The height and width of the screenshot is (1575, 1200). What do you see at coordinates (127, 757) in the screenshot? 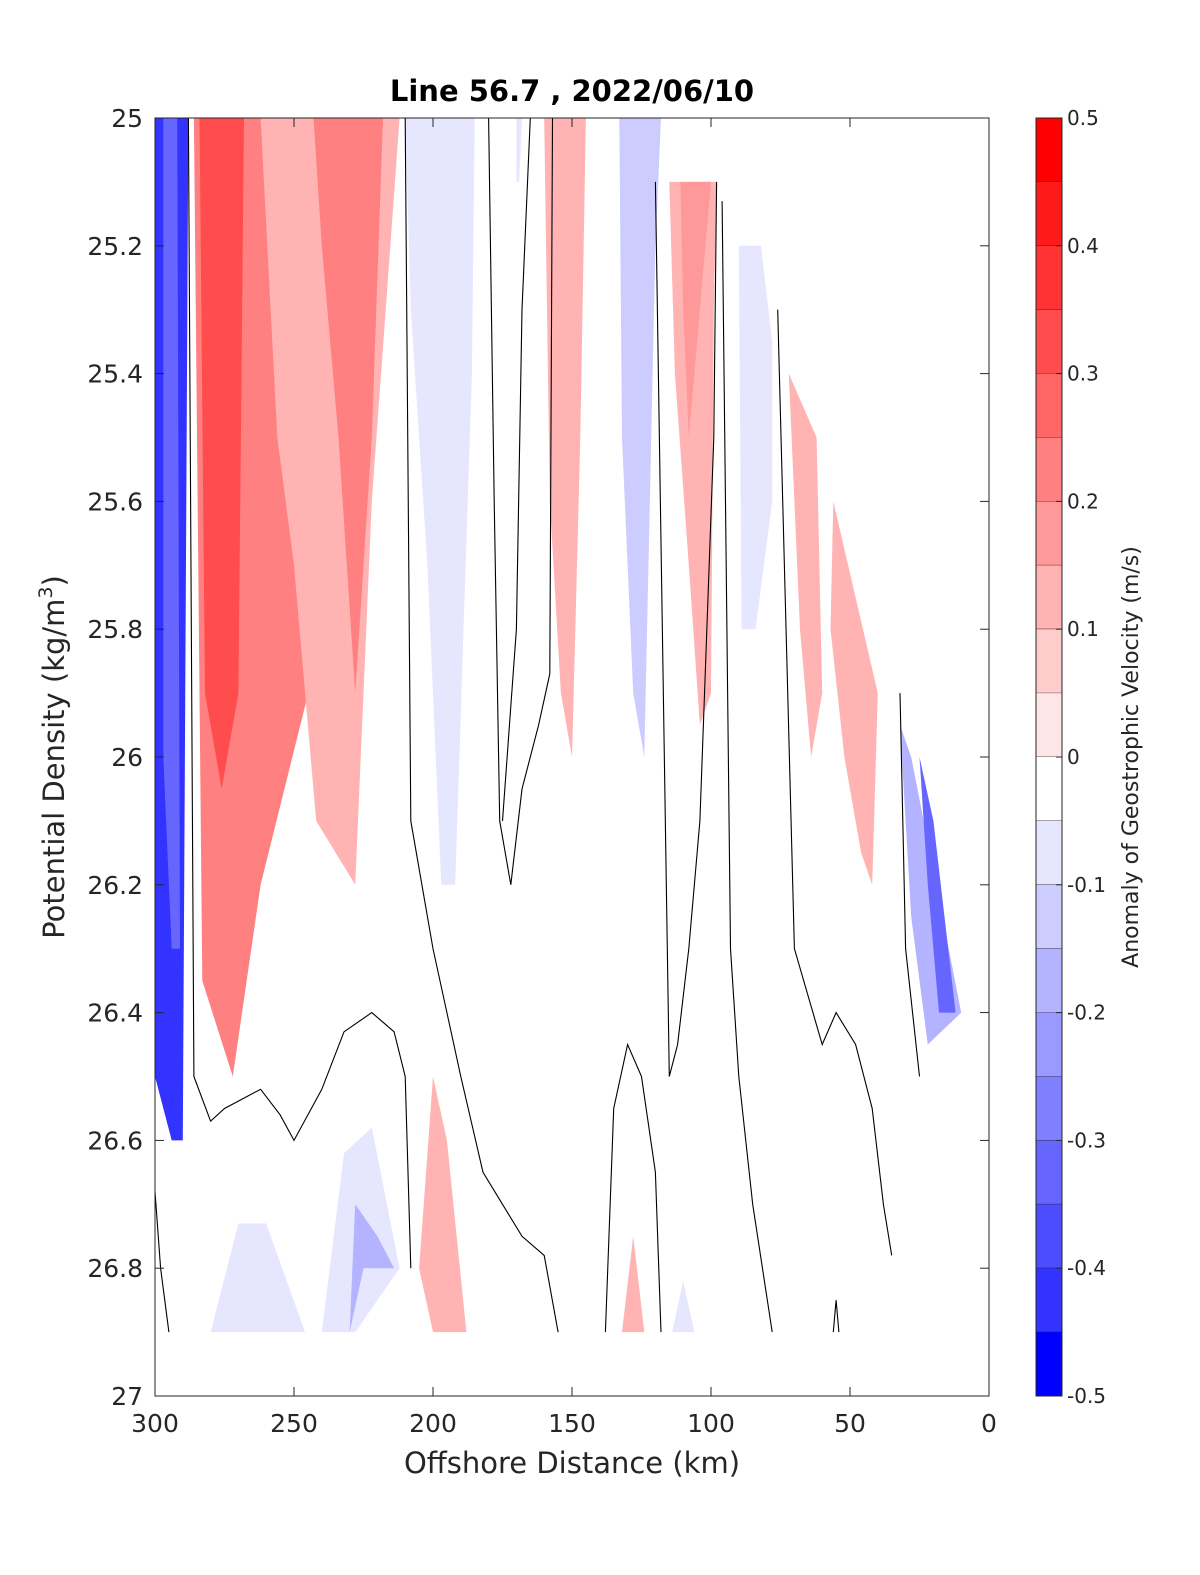
I see `y-tick-label: 26` at bounding box center [127, 757].